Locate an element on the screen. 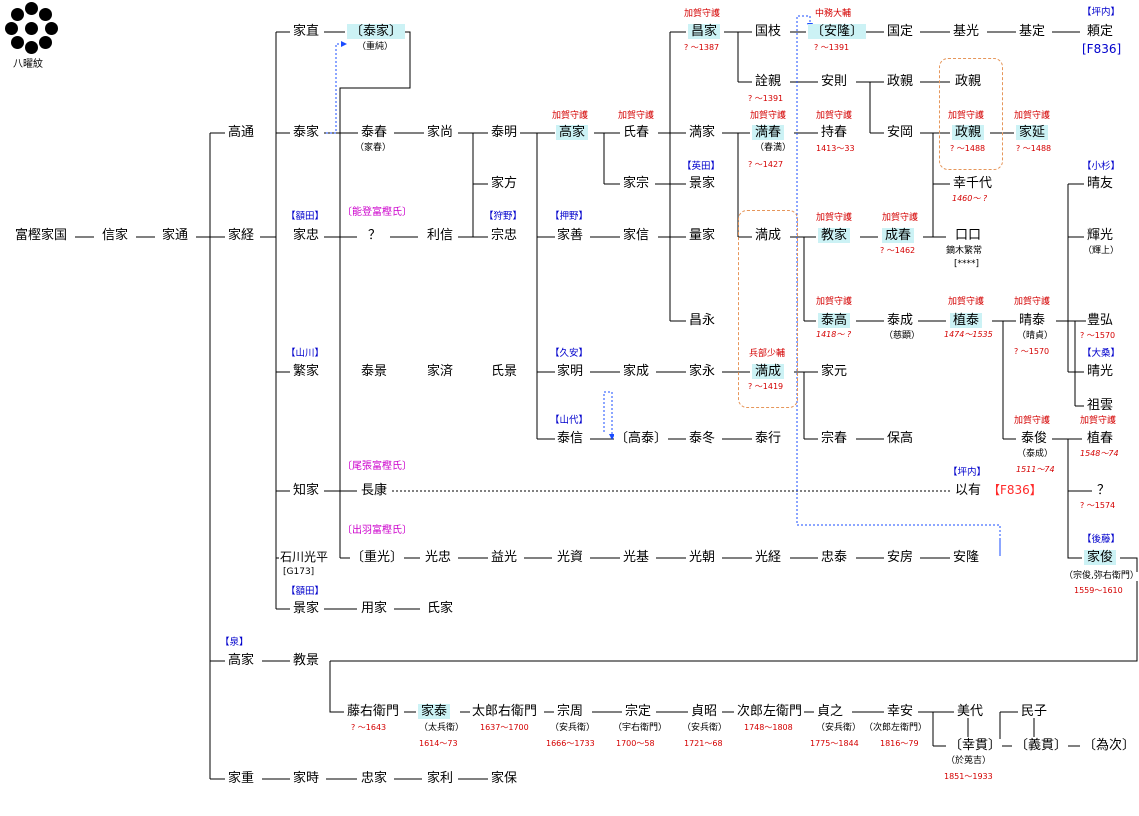 This screenshot has height=816, width=1139. date-munechika: 1666～1733 is located at coordinates (570, 743).